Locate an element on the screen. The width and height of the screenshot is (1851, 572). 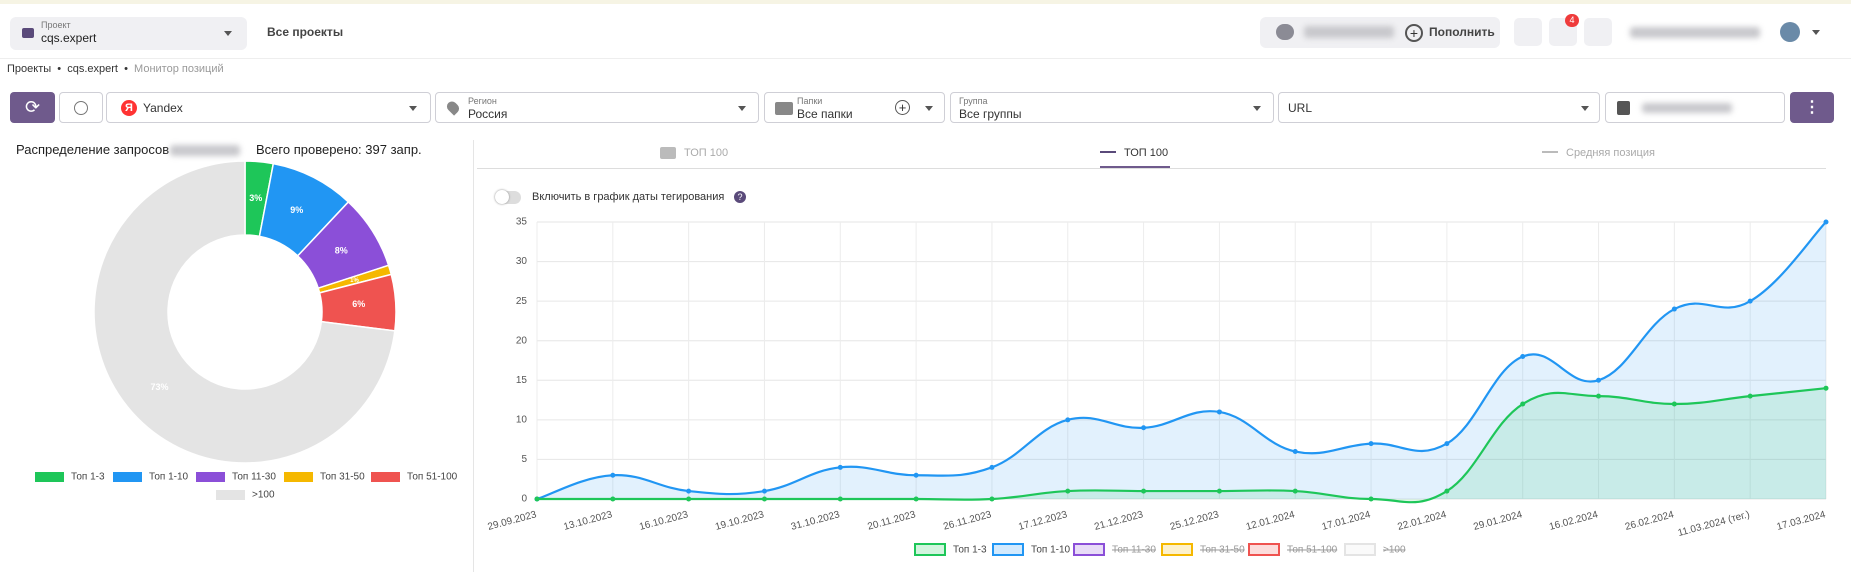
avatar is located at coordinates (1790, 32).